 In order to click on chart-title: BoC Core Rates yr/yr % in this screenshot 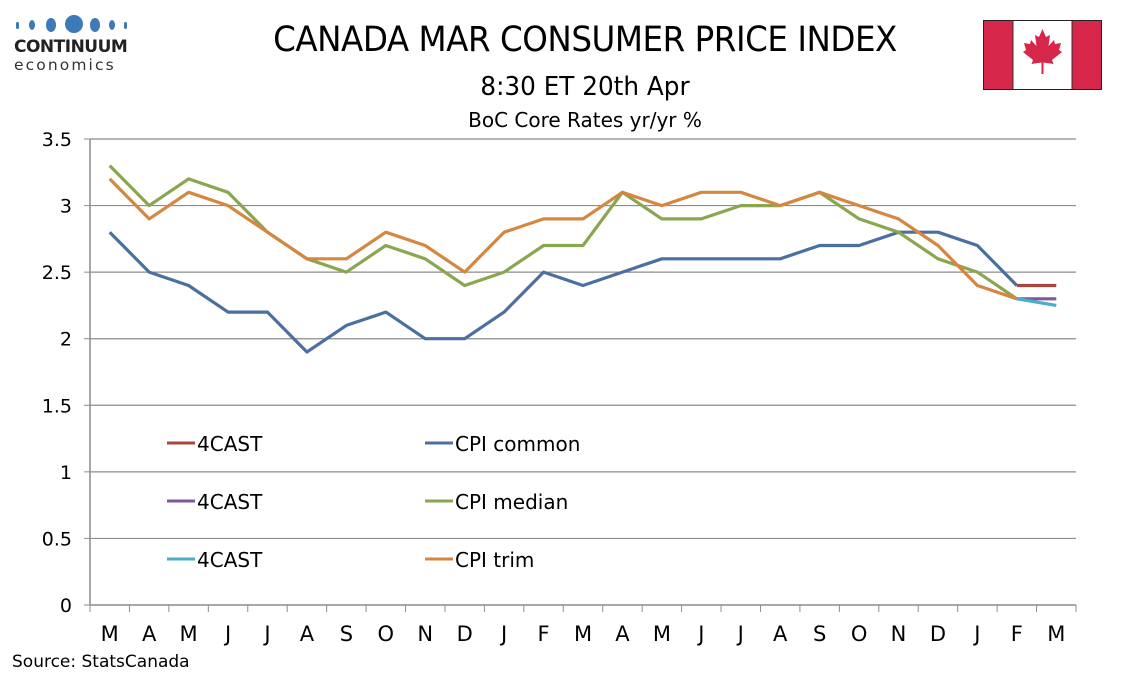, I will do `click(585, 120)`.